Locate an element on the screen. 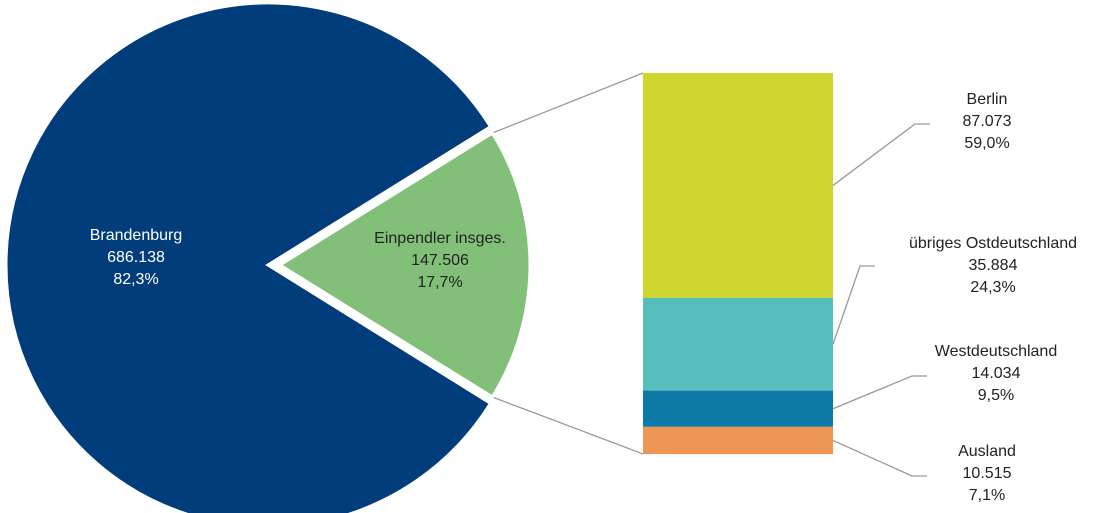 This screenshot has width=1105, height=513. pie-label-brandenburg: Brandenburg 686.138 82,3% is located at coordinates (136, 257).